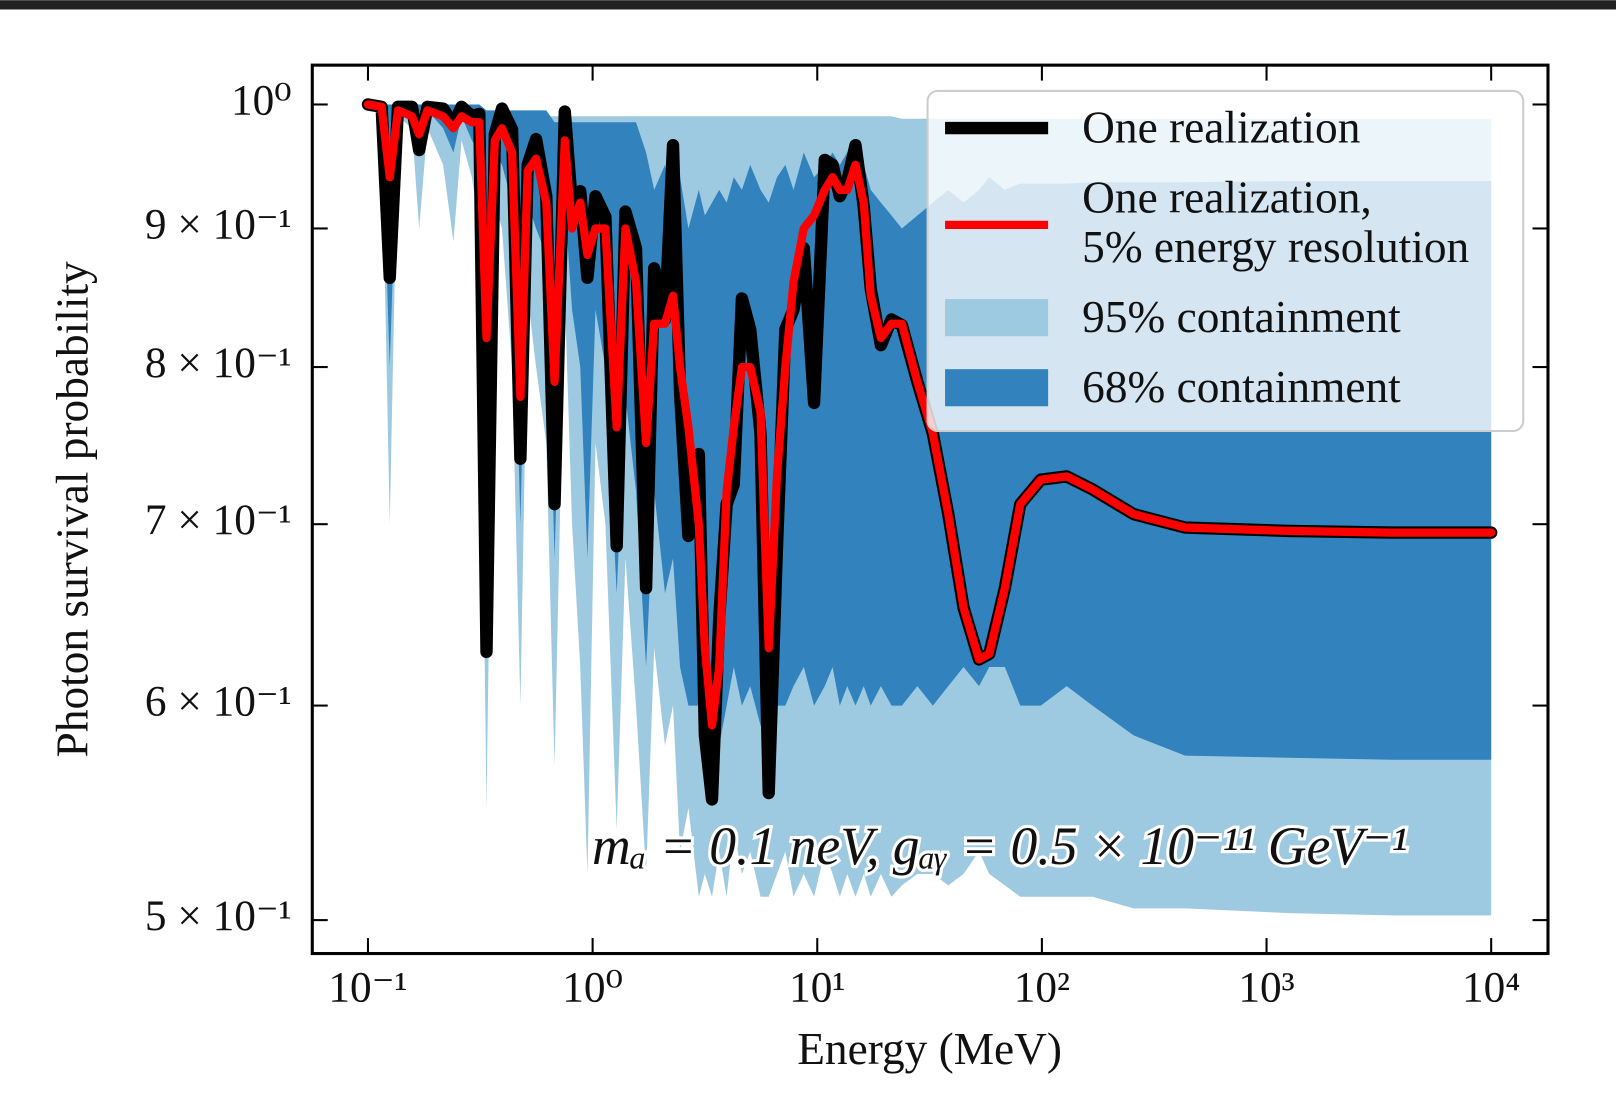  I want to click on x-tick-label: 10⁰, so click(592, 988).